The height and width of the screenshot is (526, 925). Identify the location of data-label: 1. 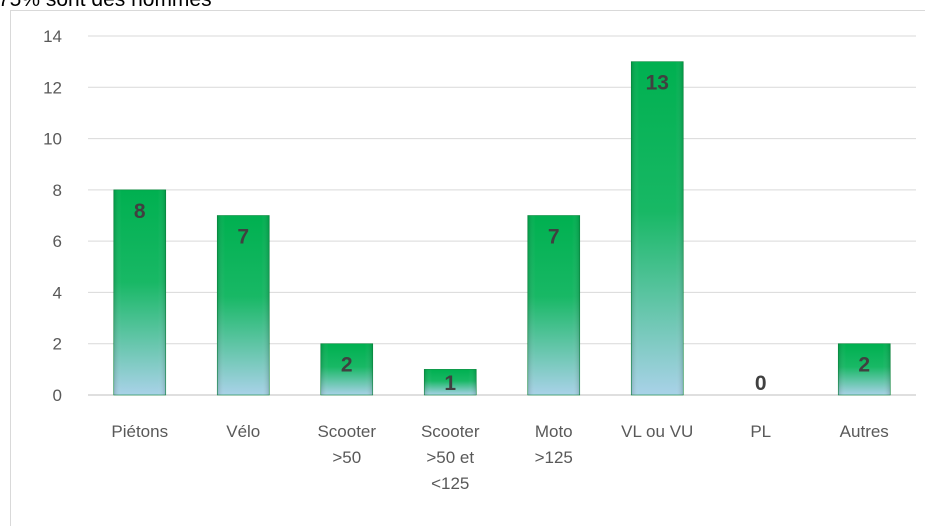
(450, 383).